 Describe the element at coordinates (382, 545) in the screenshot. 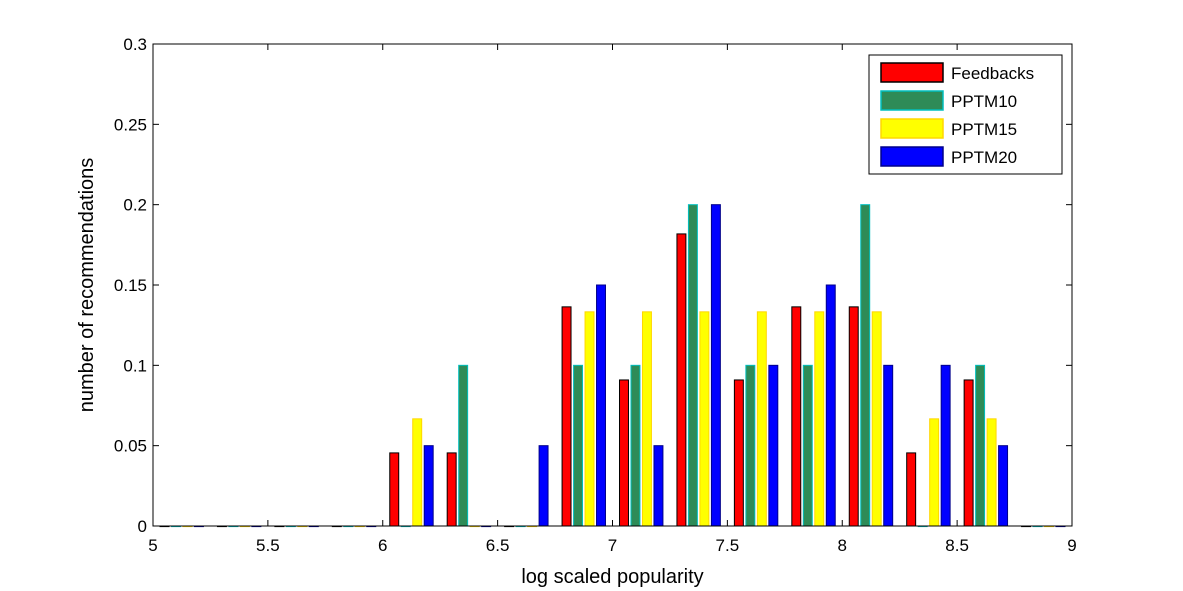

I see `x-tick-label: 6` at that location.